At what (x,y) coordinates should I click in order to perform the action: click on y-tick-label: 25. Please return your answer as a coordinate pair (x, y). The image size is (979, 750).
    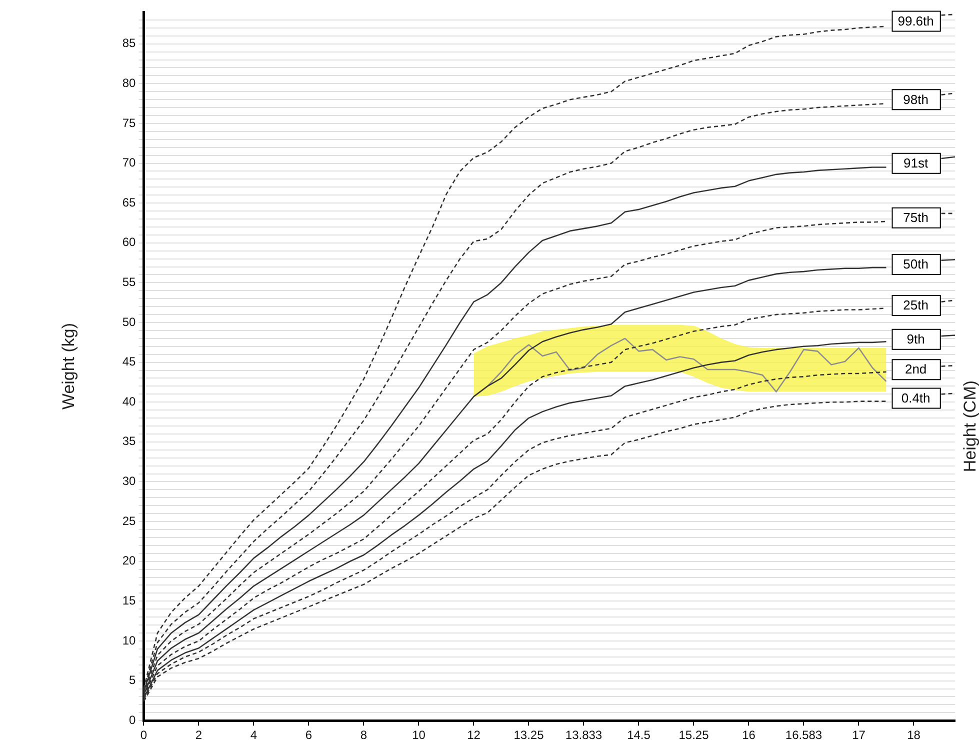
    Looking at the image, I should click on (129, 521).